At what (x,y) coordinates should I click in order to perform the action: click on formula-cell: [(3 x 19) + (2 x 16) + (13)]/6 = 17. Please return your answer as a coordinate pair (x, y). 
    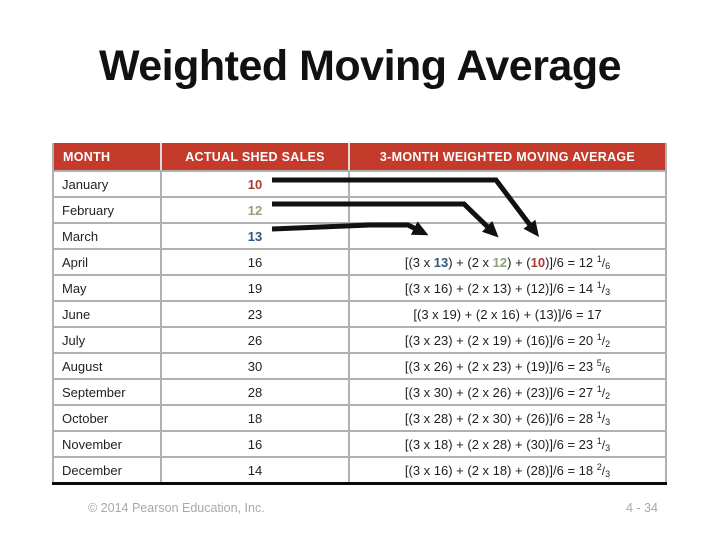
    Looking at the image, I should click on (507, 314).